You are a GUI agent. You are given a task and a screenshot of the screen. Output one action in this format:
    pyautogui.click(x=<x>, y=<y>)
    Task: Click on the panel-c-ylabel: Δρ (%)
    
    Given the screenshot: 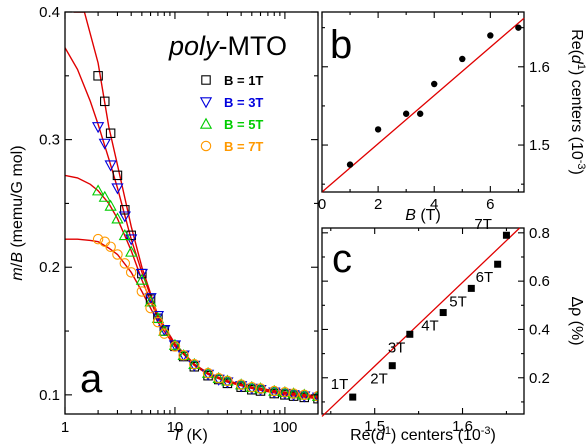 What is the action you would take?
    pyautogui.click(x=576, y=320)
    